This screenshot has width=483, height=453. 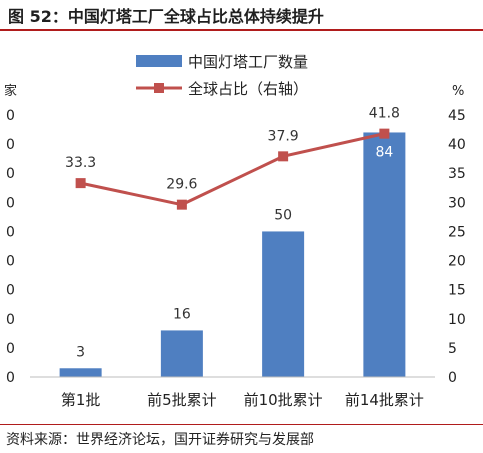 I want to click on line-data-label: 41.8, so click(x=384, y=114).